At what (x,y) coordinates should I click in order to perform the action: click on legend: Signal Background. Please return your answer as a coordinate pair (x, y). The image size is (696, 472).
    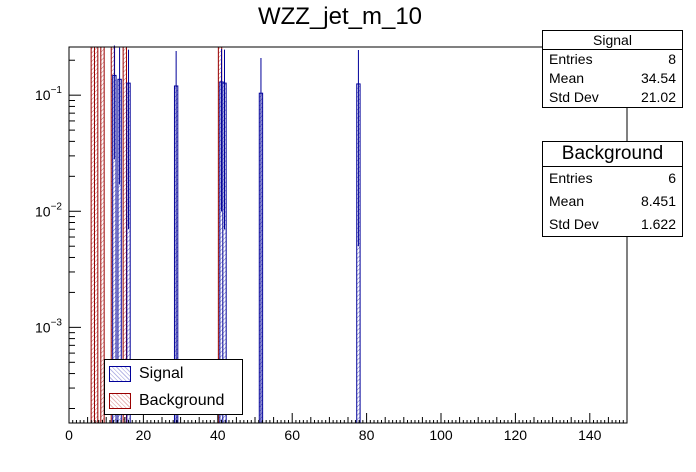
    Looking at the image, I should click on (173, 387).